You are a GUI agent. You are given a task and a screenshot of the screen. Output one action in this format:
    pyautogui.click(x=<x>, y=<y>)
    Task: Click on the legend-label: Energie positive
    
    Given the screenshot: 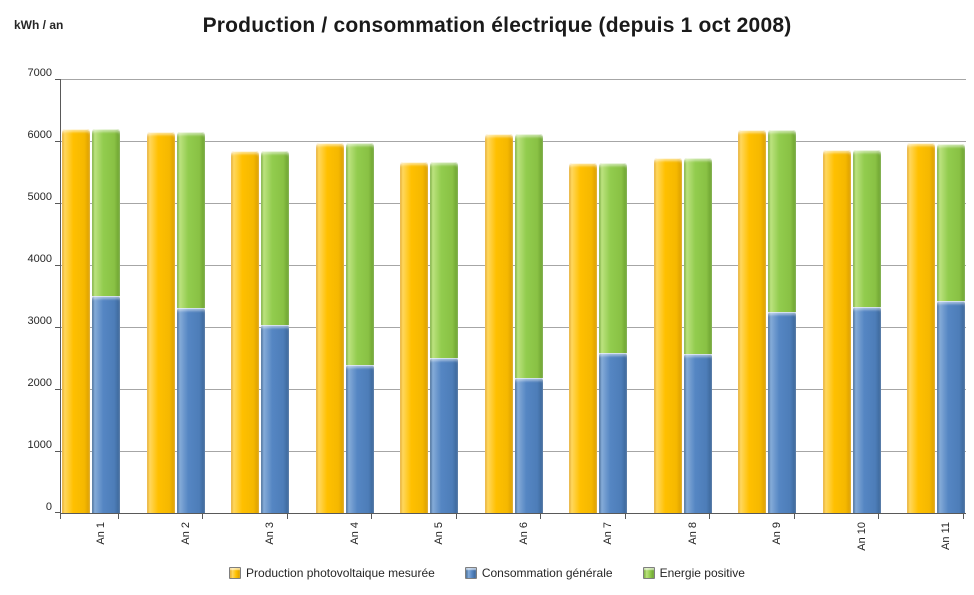 What is the action you would take?
    pyautogui.click(x=702, y=573)
    